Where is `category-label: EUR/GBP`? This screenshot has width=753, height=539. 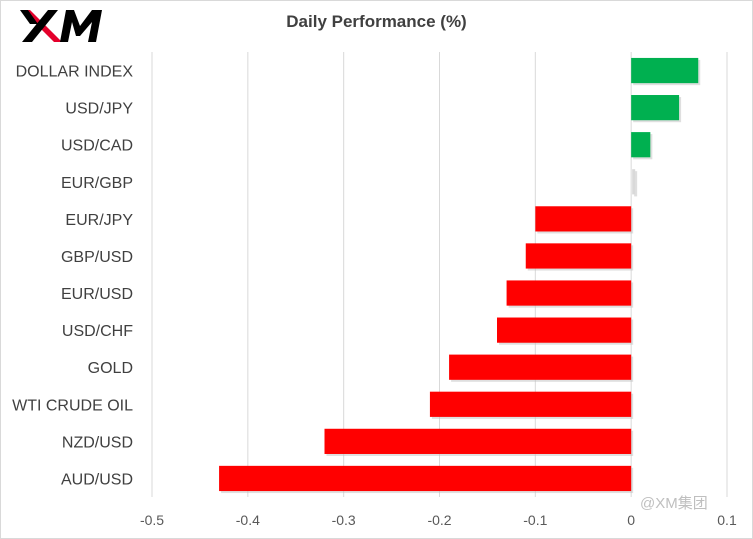
category-label: EUR/GBP is located at coordinates (97, 183).